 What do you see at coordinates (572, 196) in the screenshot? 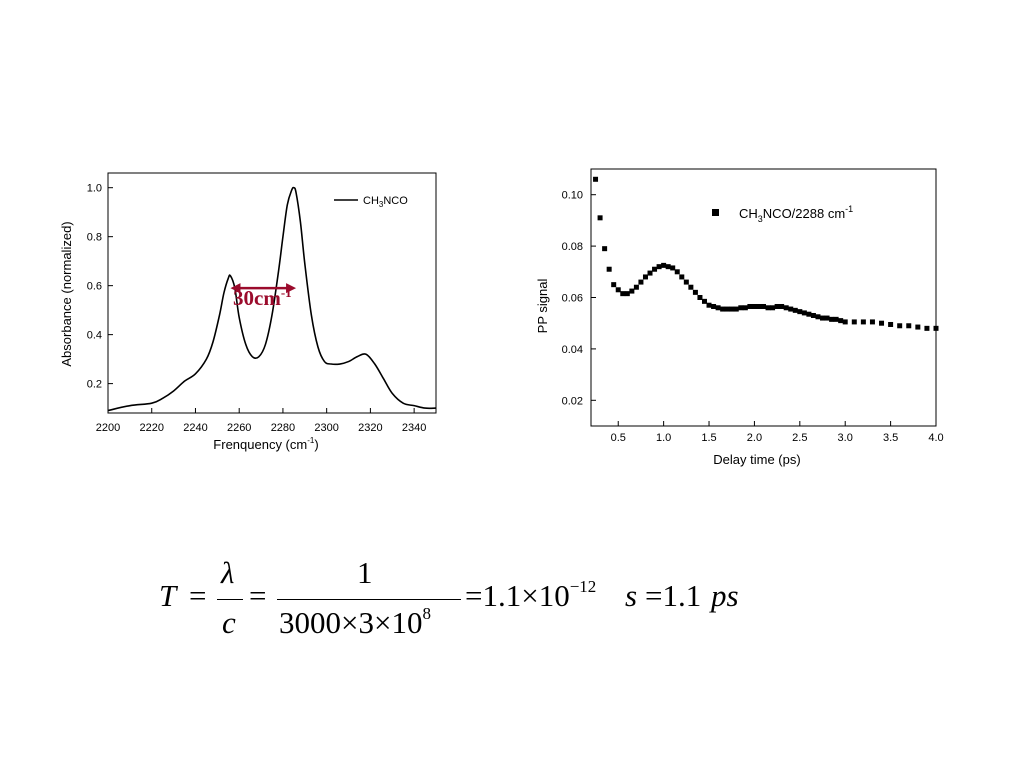
I see `chart2-y-tick-label: 0.10` at bounding box center [572, 196].